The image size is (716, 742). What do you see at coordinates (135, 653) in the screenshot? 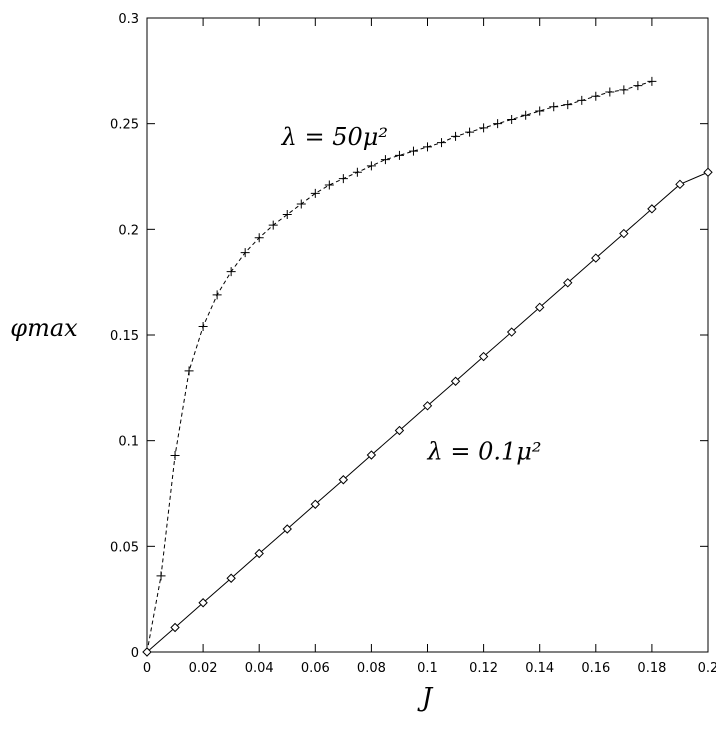
I see `y-tick-label: 0` at bounding box center [135, 653].